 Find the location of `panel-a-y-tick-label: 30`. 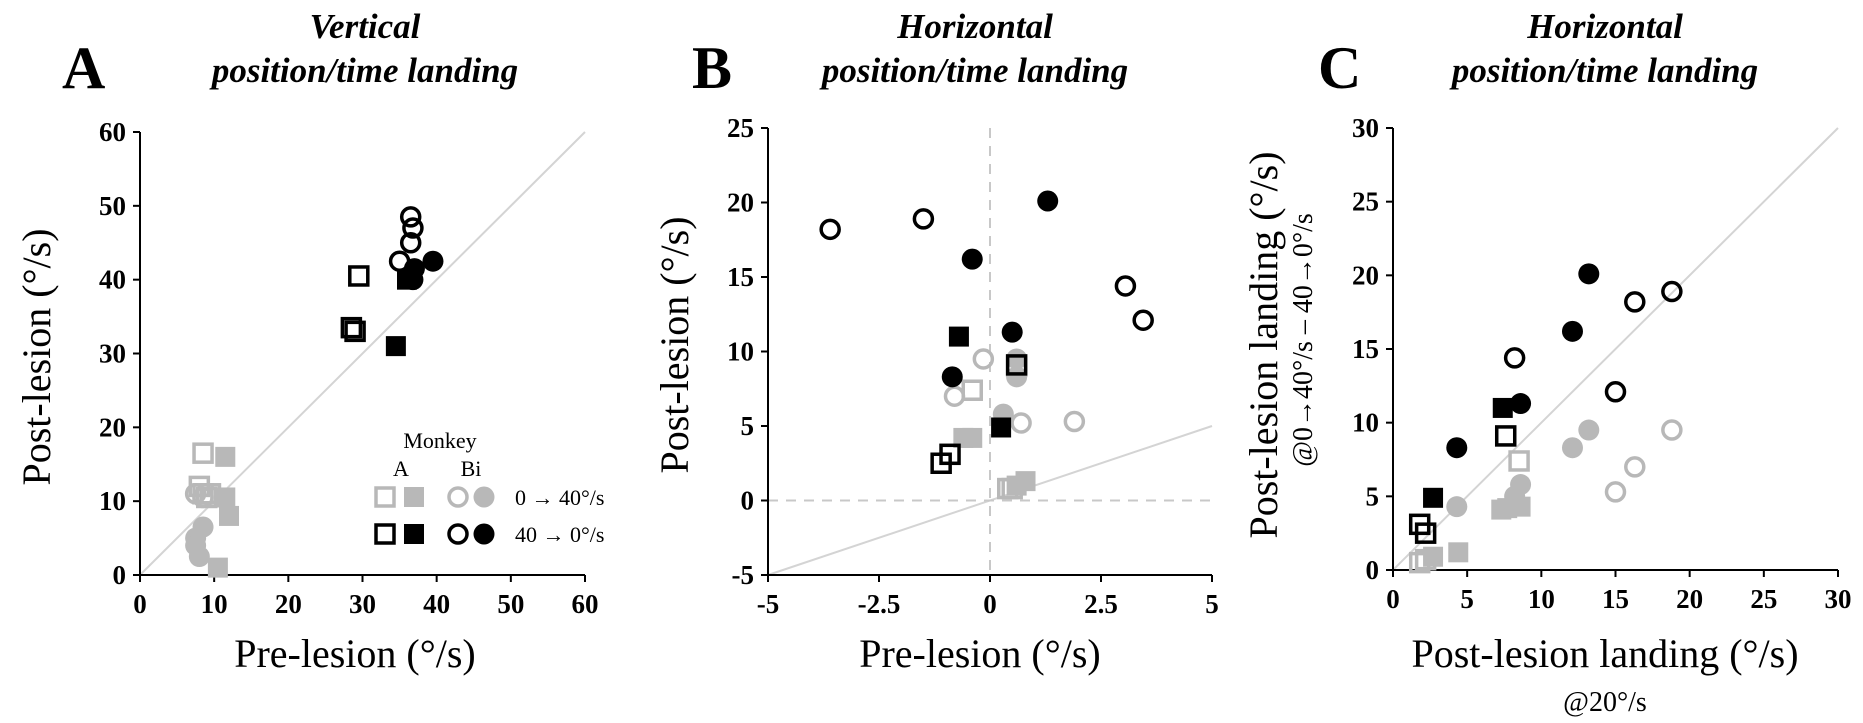

panel-a-y-tick-label: 30 is located at coordinates (112, 354).